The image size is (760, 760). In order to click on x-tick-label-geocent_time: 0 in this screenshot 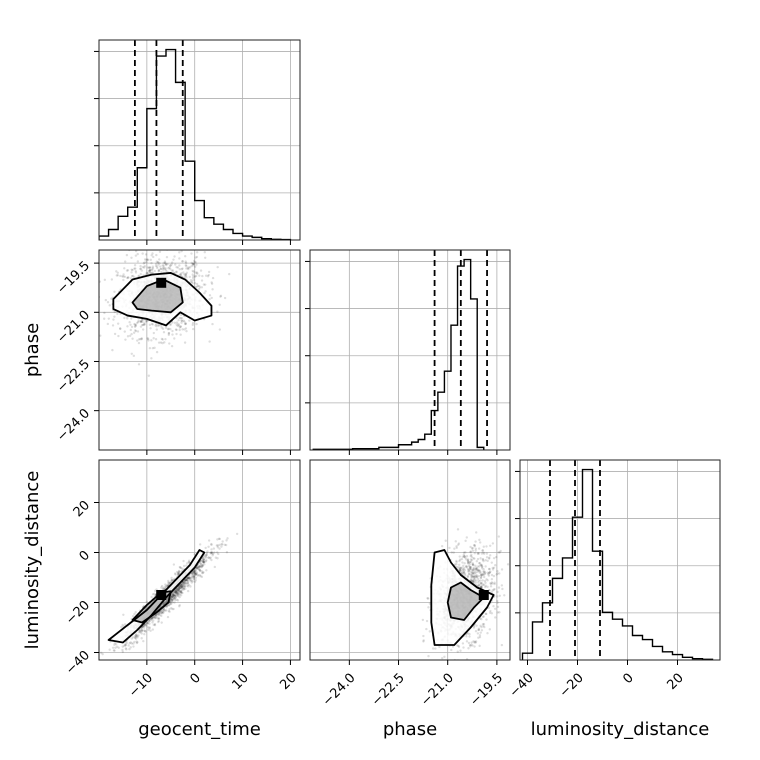, I will do `click(196, 679)`.